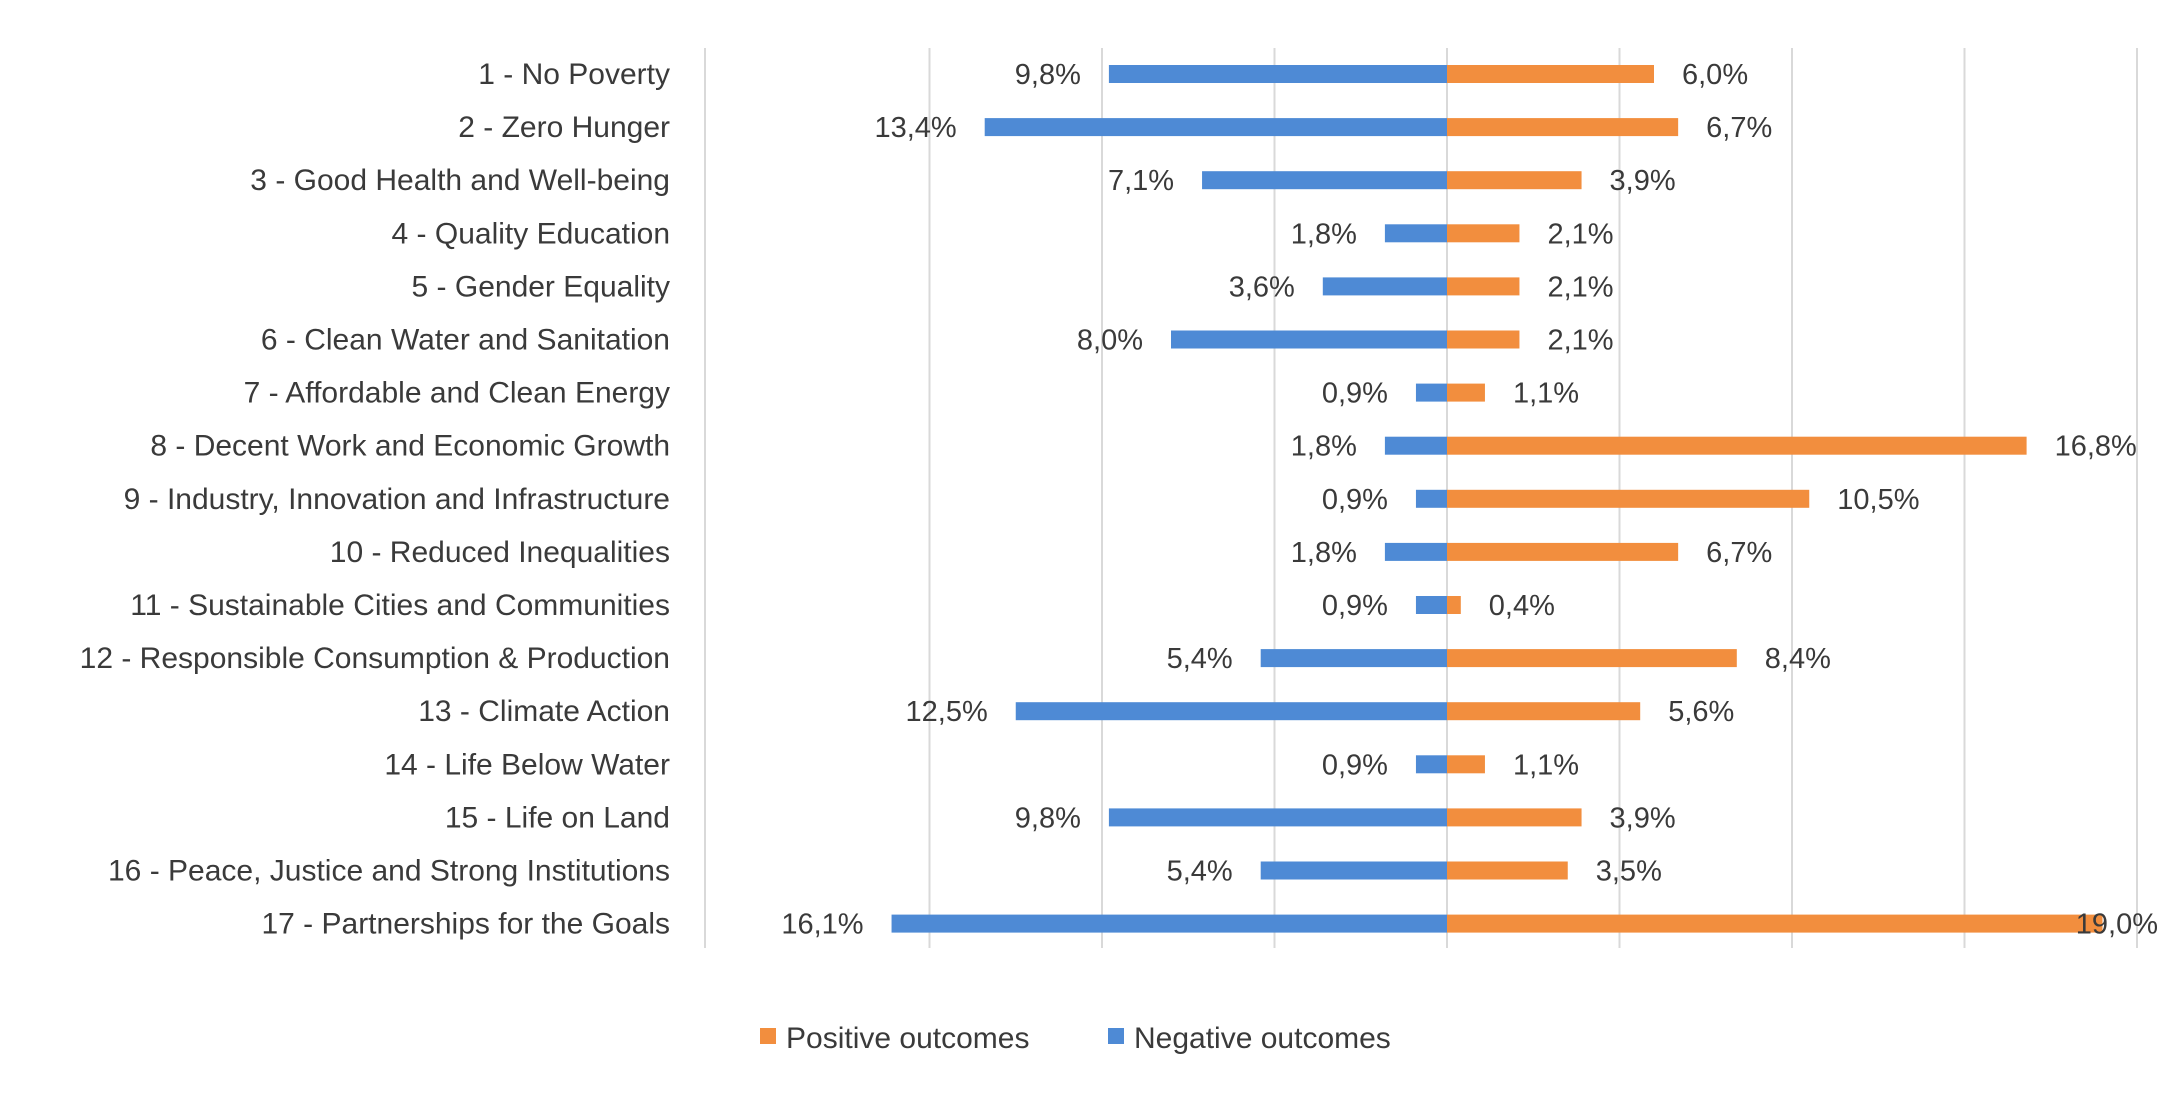 The width and height of the screenshot is (2162, 1107). I want to click on category-label: 7 - Affordable and Clean Energy, so click(457, 393).